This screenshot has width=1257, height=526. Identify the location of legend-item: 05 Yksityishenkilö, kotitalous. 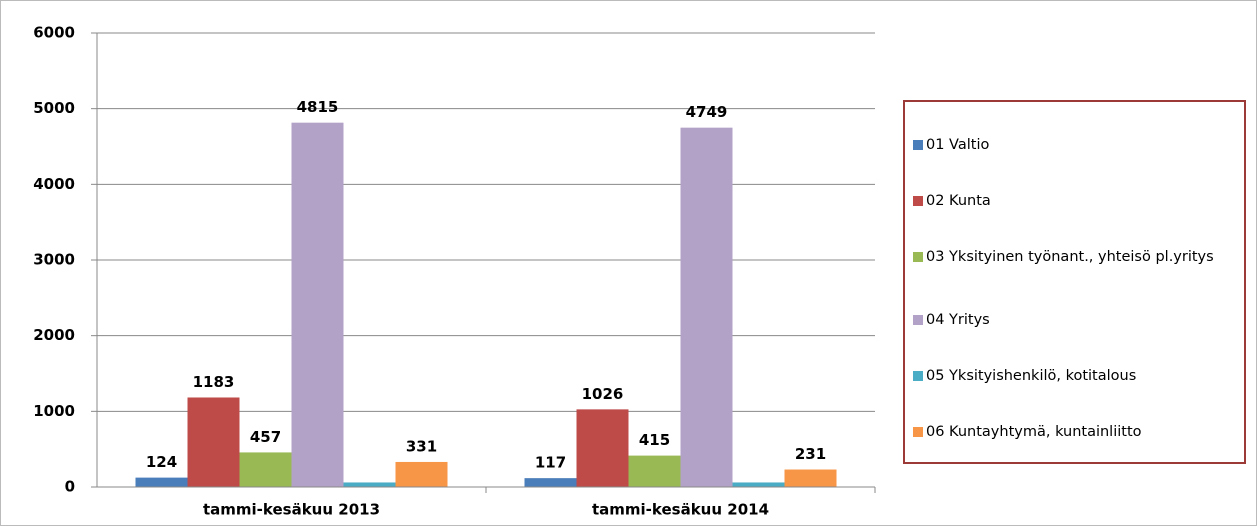
(1076, 389).